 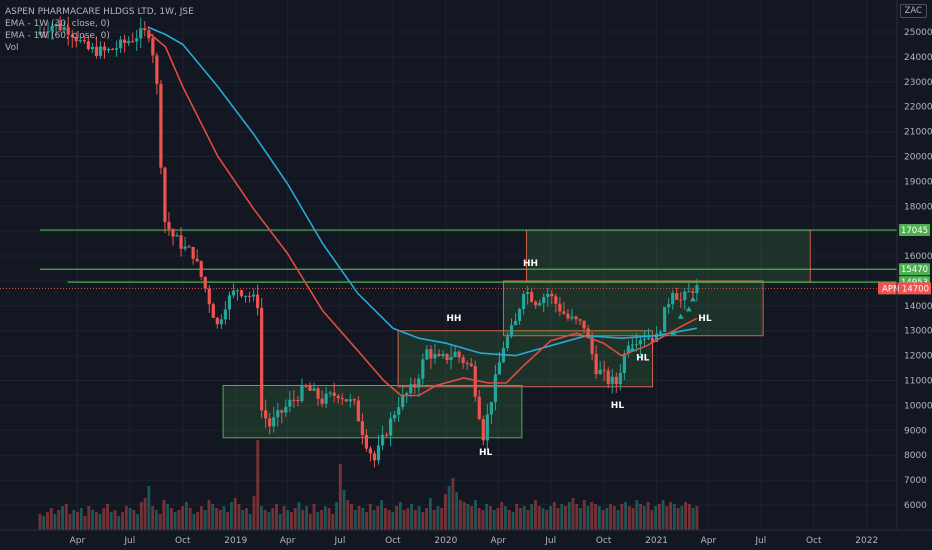 What do you see at coordinates (913, 11) in the screenshot?
I see `currency-label: ZAC` at bounding box center [913, 11].